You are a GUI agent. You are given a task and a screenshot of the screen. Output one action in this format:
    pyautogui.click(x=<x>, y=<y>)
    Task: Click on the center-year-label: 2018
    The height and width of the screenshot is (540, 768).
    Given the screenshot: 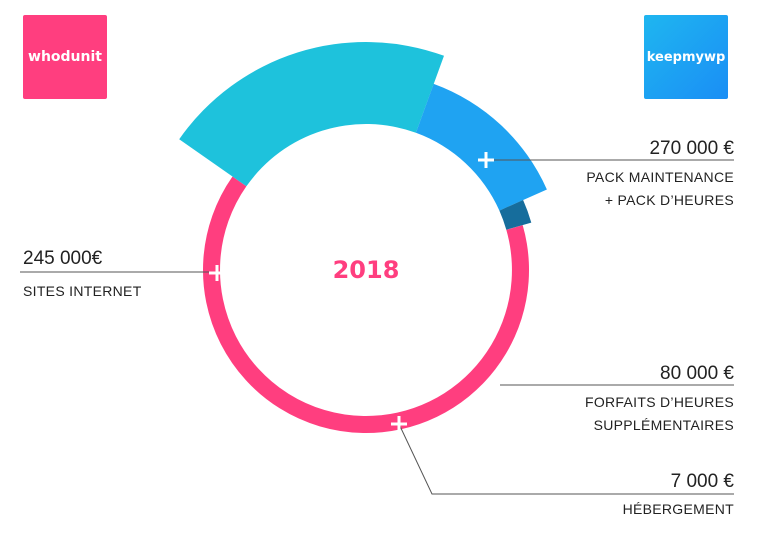 What is the action you would take?
    pyautogui.click(x=366, y=270)
    